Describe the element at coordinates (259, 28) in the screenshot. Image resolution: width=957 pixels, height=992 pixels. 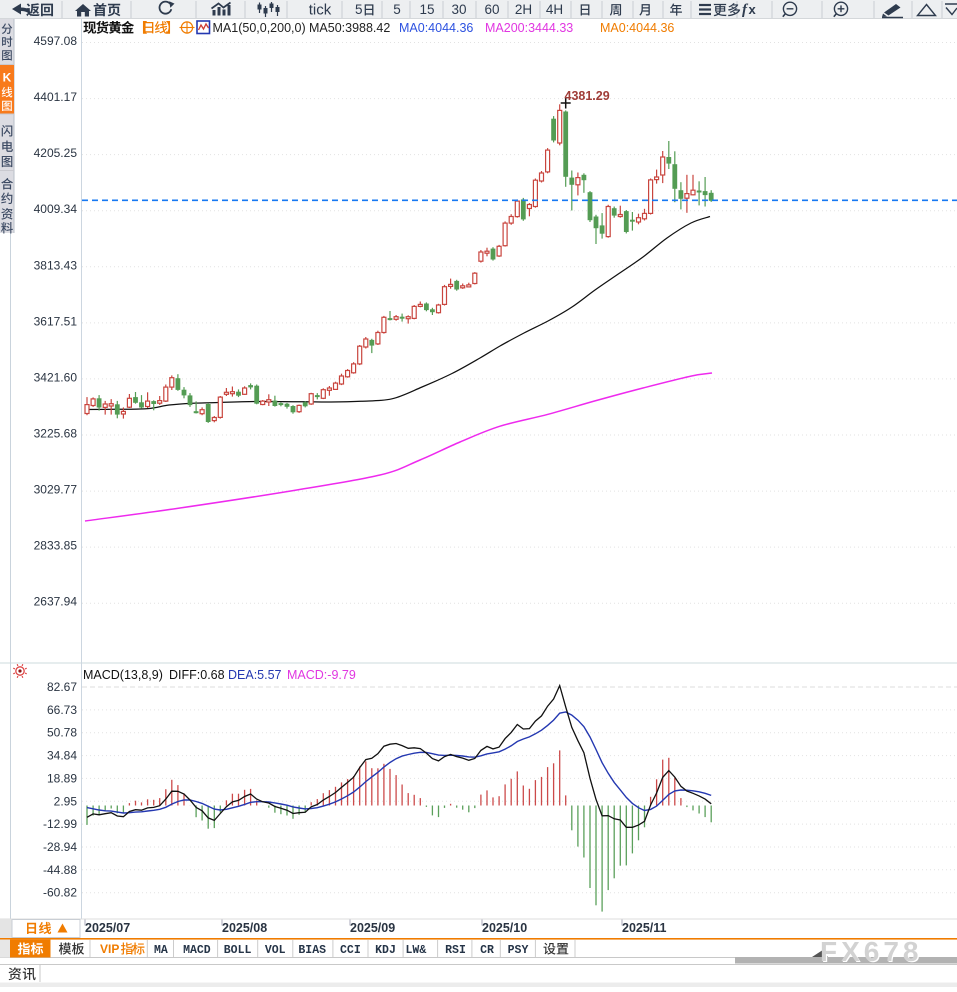
I see `svg-text: MA1(50,0,200,0)` at that location.